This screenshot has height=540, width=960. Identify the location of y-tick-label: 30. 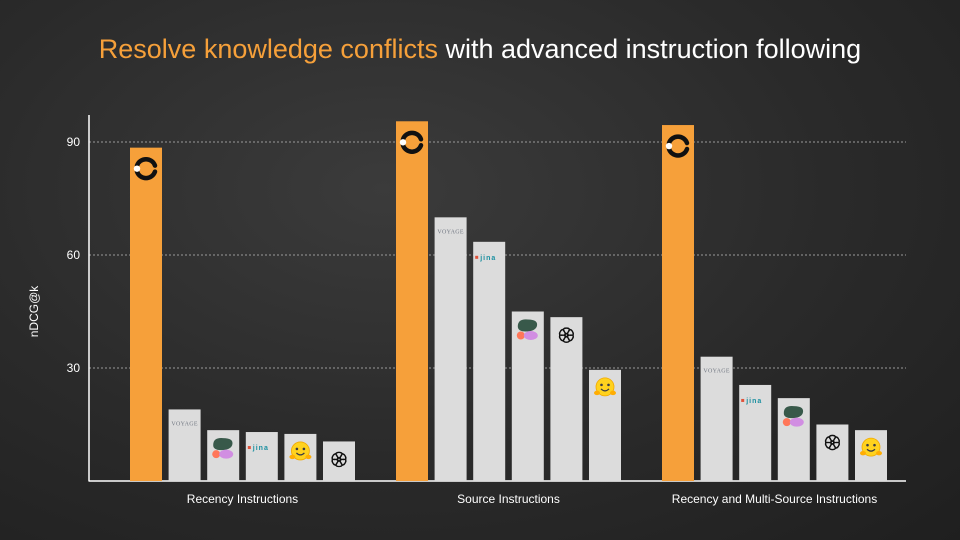
(74, 368).